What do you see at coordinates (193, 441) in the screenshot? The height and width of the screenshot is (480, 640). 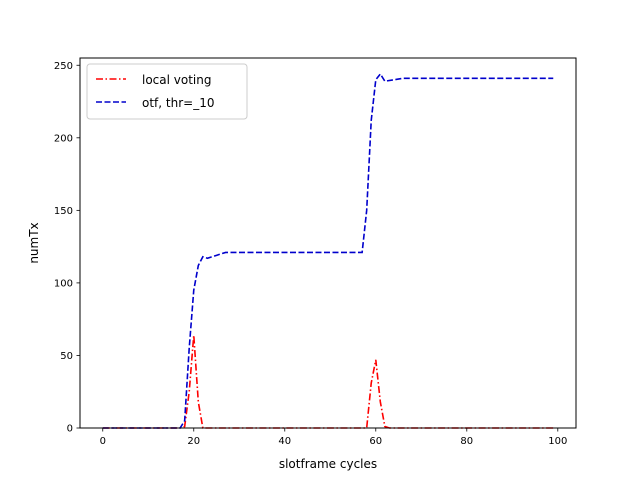 I see `x-tick-label: 20` at bounding box center [193, 441].